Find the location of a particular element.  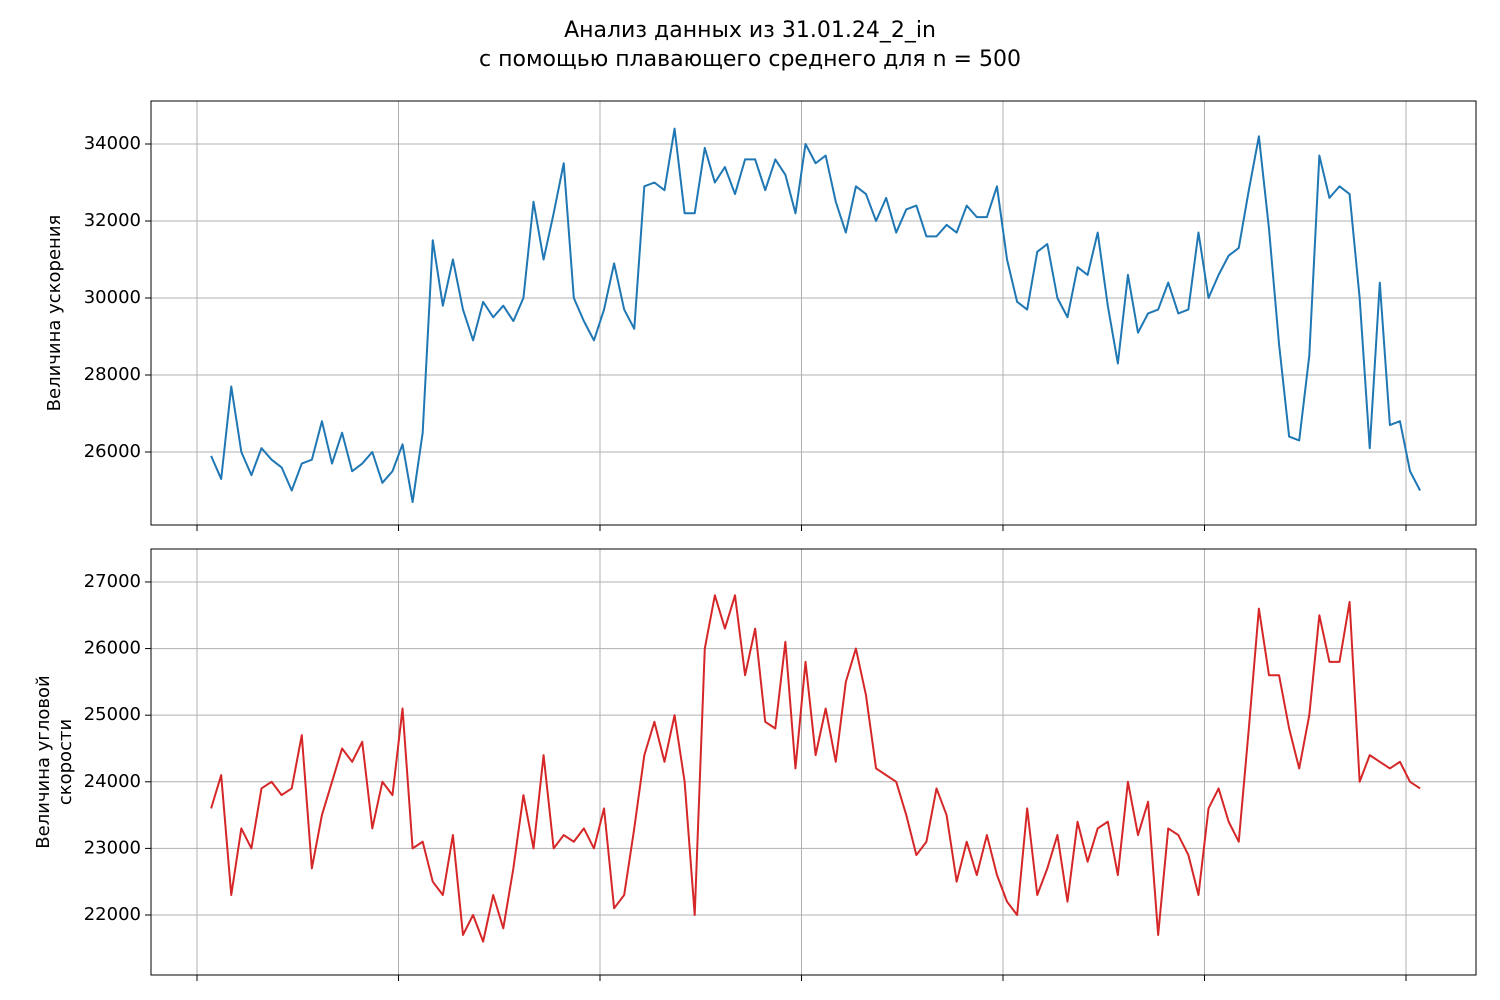

y-tick-label: 25000 is located at coordinates (112, 714).